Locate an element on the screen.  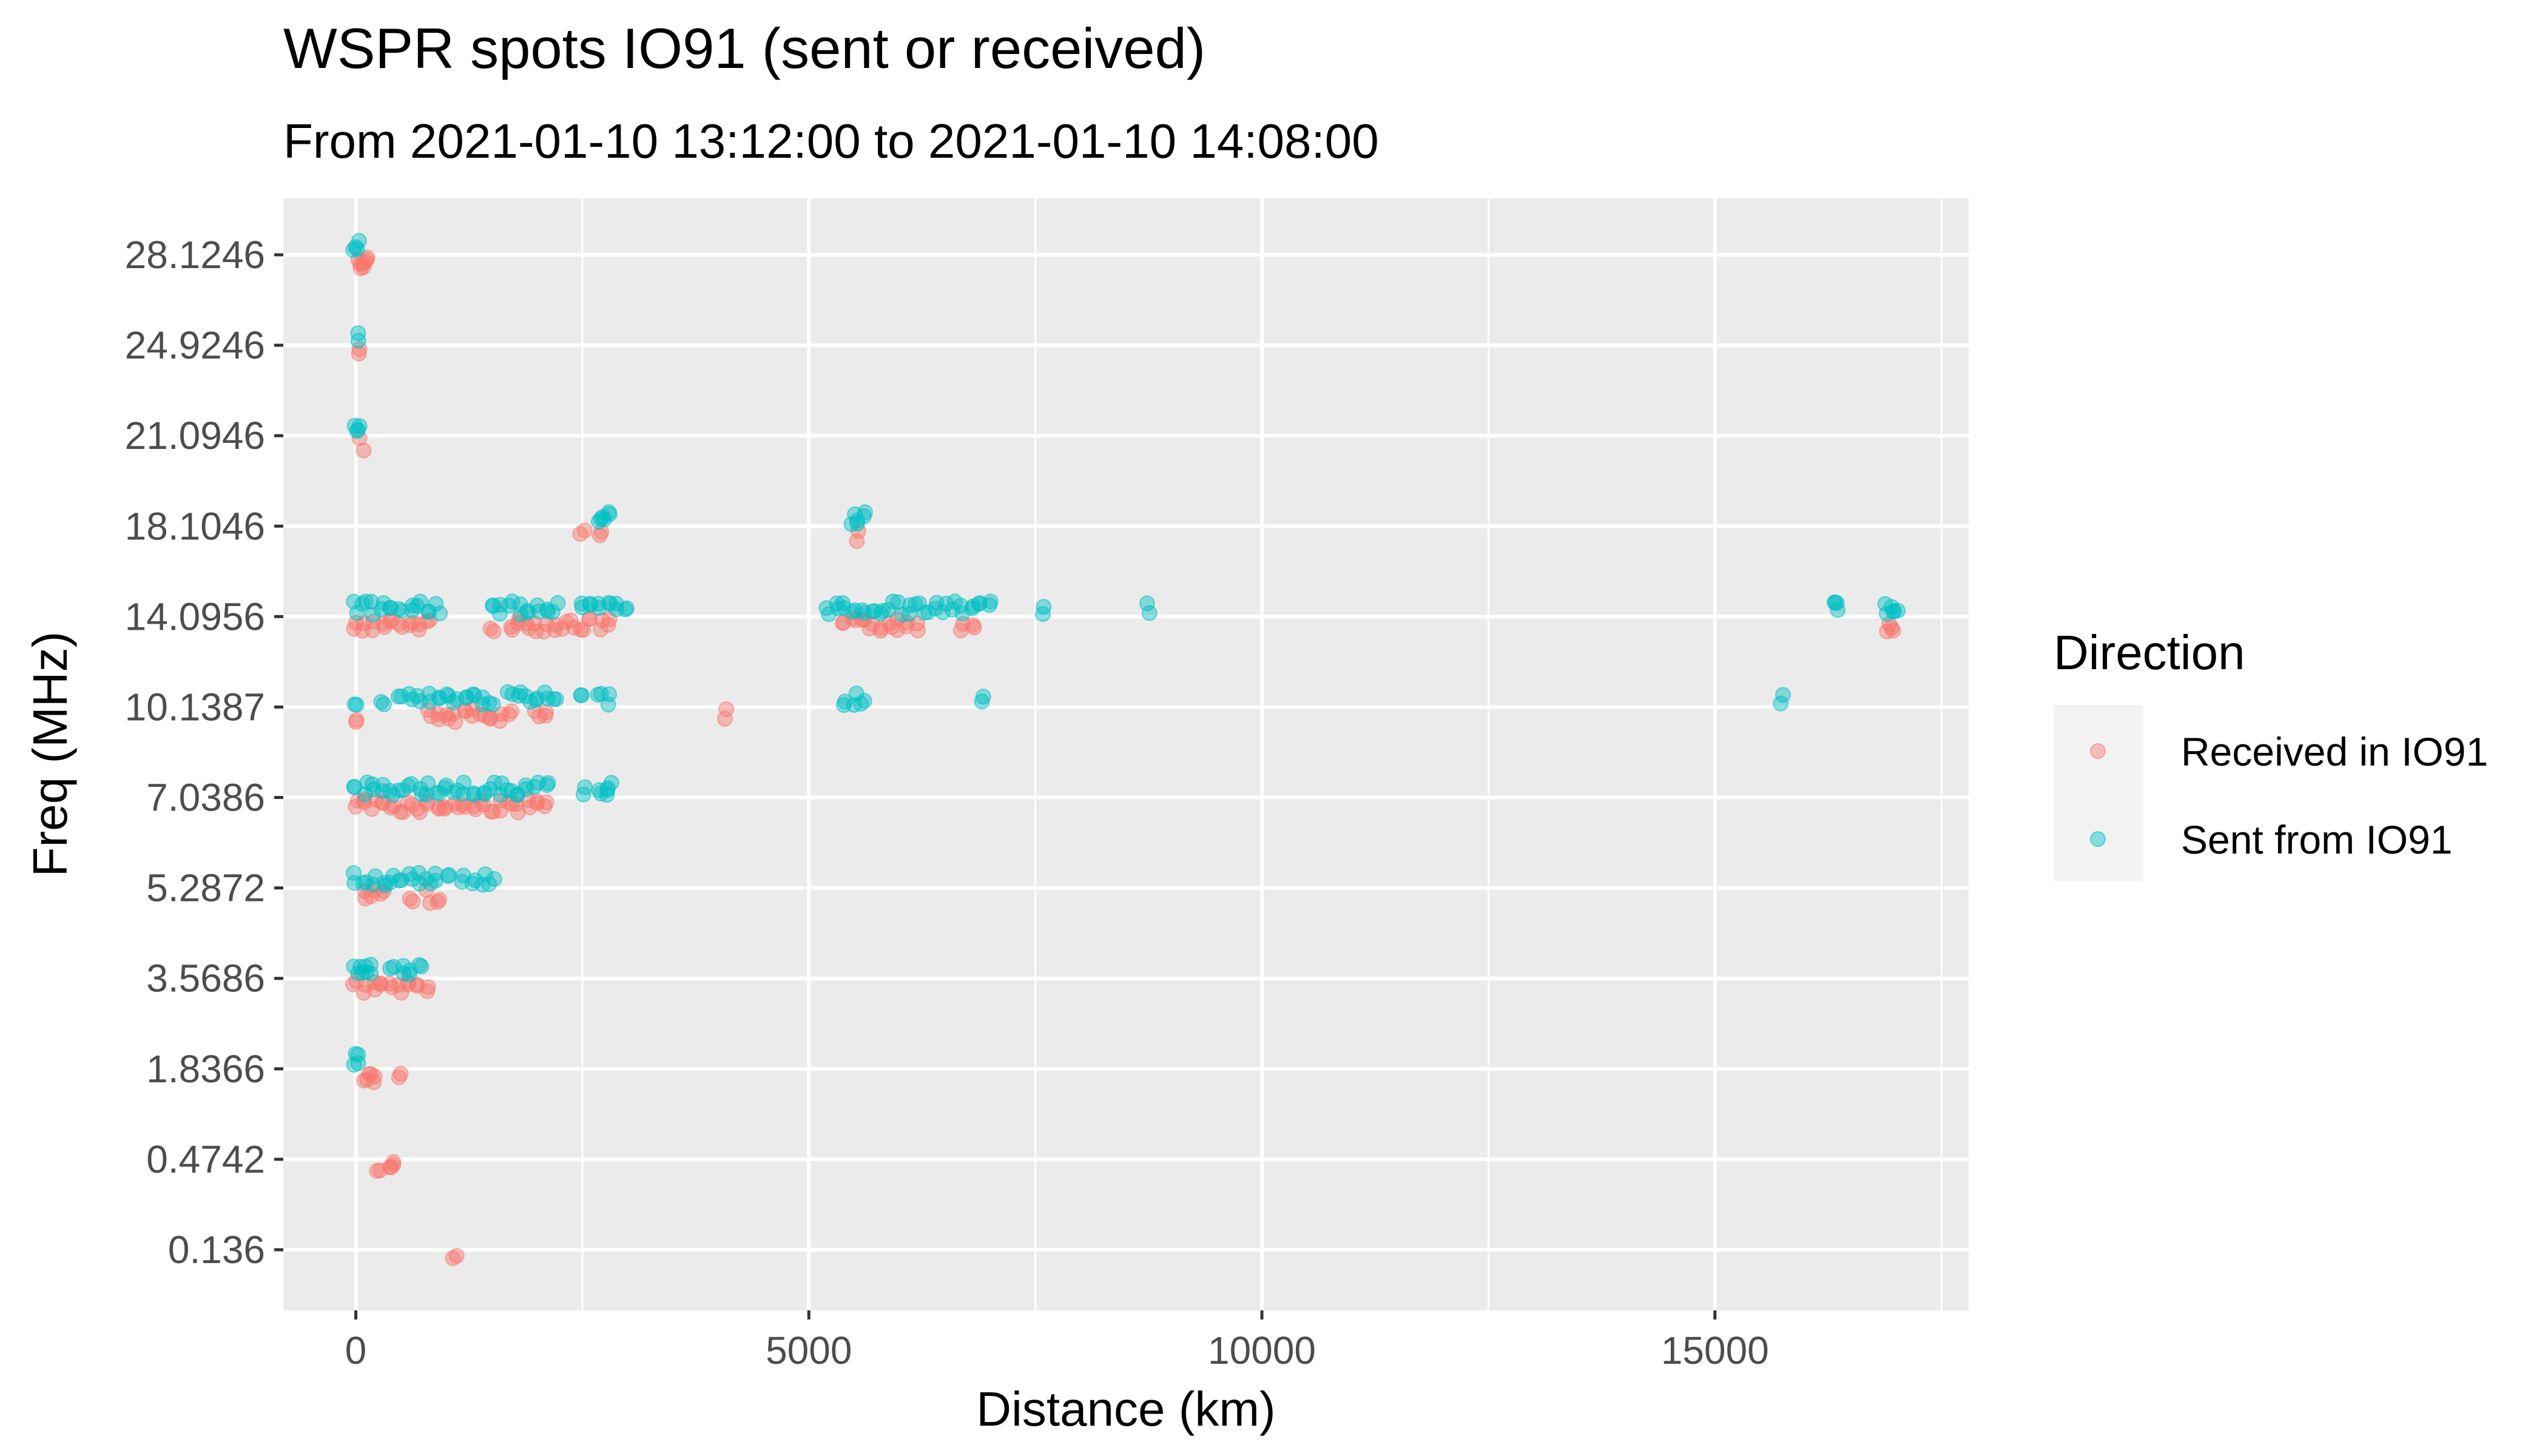
x-tick-label: 5000 is located at coordinates (809, 1350).